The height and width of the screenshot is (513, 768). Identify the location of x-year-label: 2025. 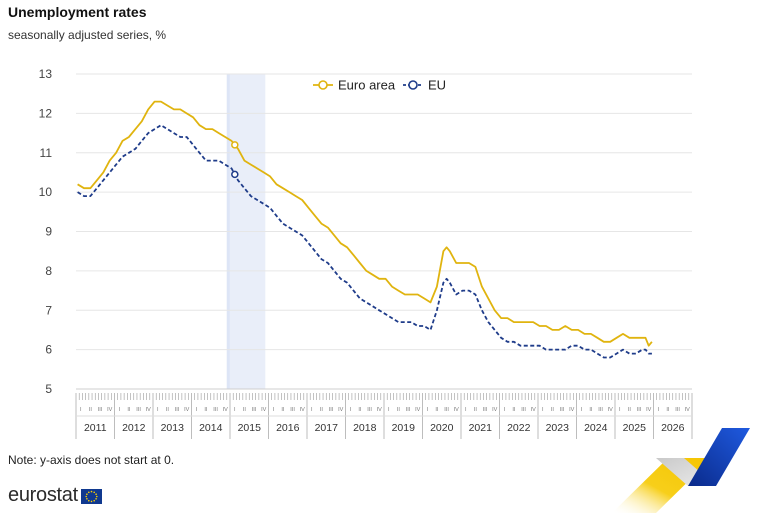
(635, 428).